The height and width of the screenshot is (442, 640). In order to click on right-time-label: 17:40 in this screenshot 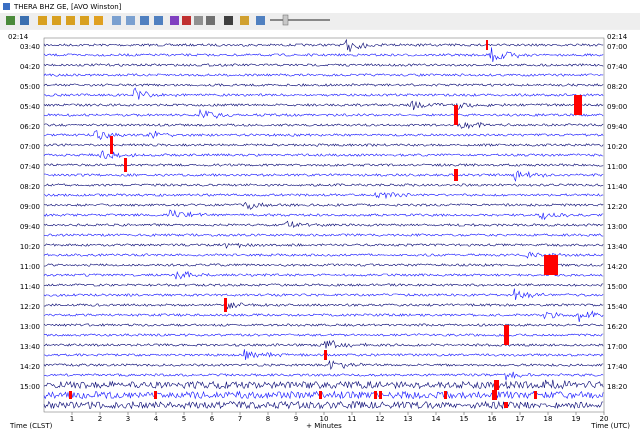, I will do `click(617, 367)`.